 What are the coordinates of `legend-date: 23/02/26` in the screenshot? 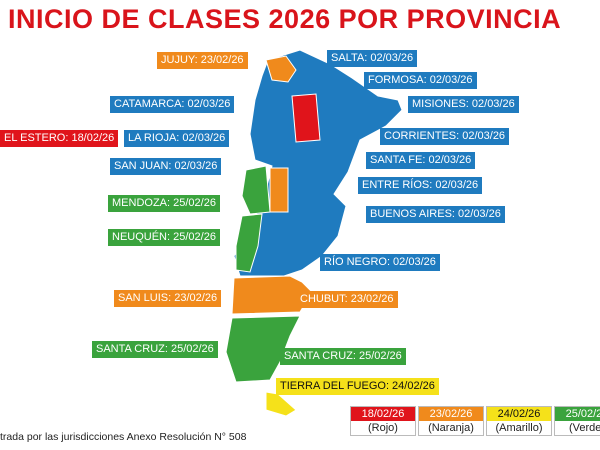 It's located at (451, 414).